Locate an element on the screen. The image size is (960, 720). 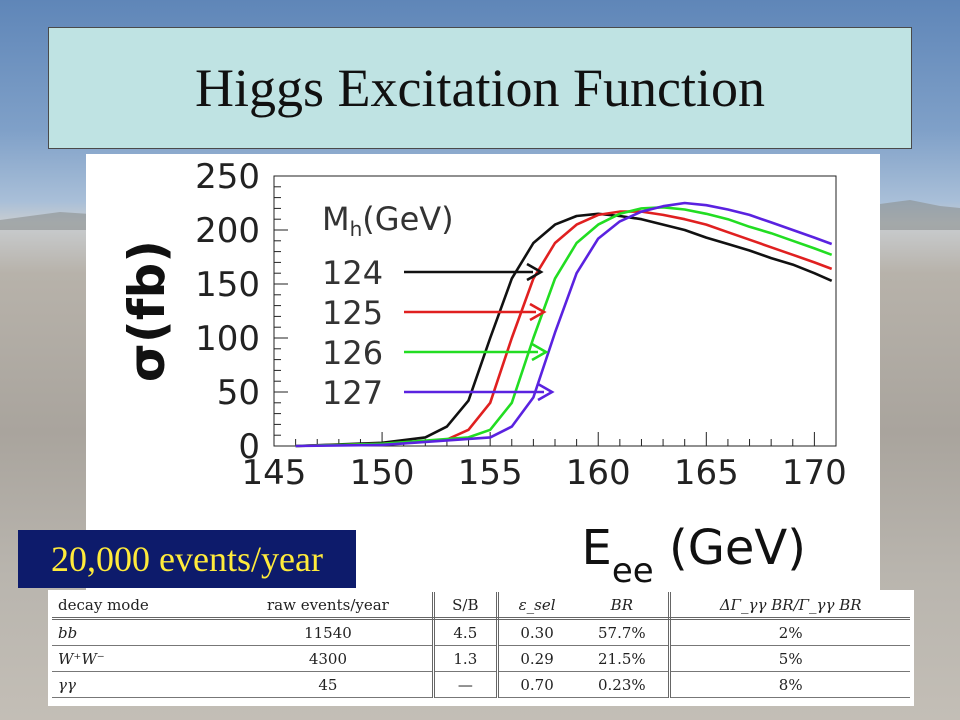
cell-decay-mode: γγ is located at coordinates (138, 684).